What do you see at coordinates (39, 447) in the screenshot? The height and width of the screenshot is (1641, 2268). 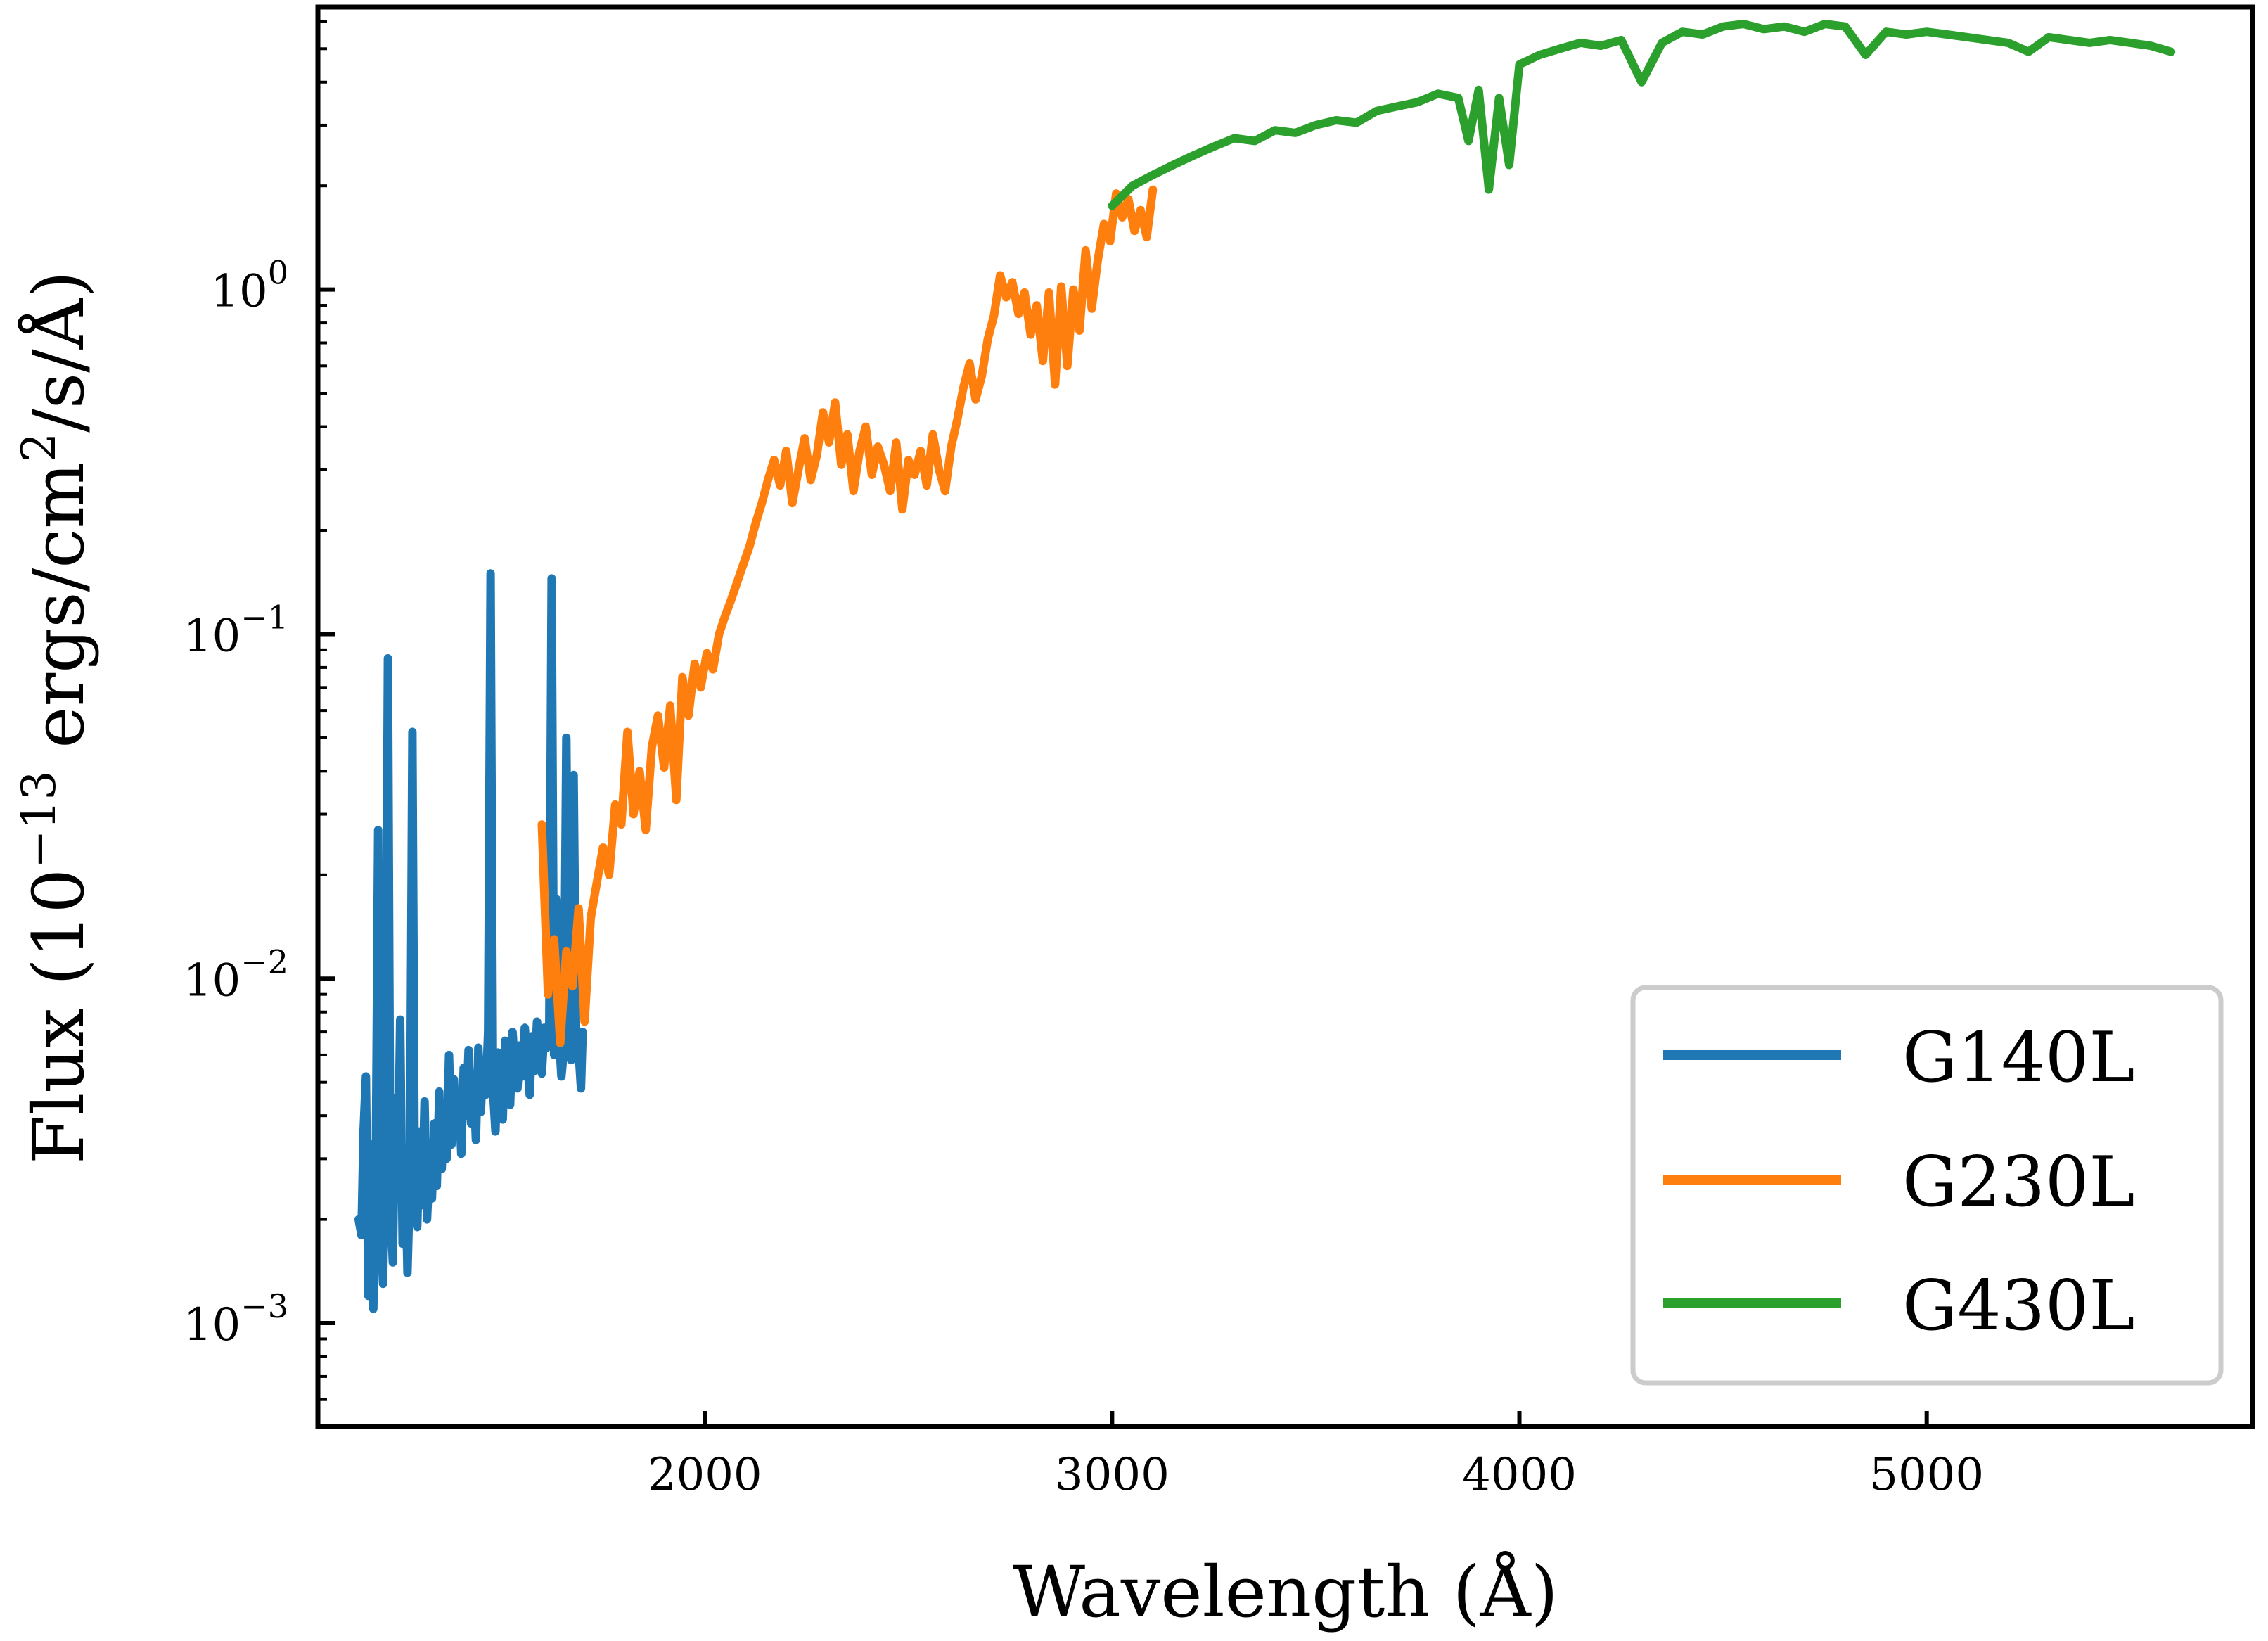 I see `y-label-exponent-2: 2` at bounding box center [39, 447].